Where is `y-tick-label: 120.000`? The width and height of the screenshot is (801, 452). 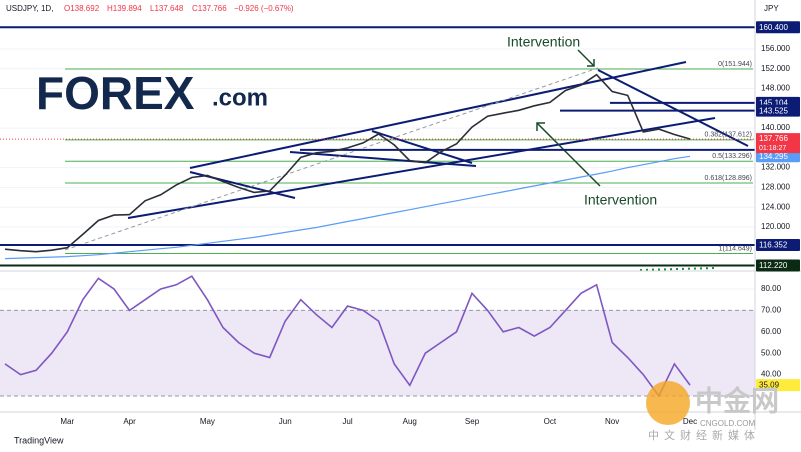
y-tick-label: 120.000 is located at coordinates (775, 226).